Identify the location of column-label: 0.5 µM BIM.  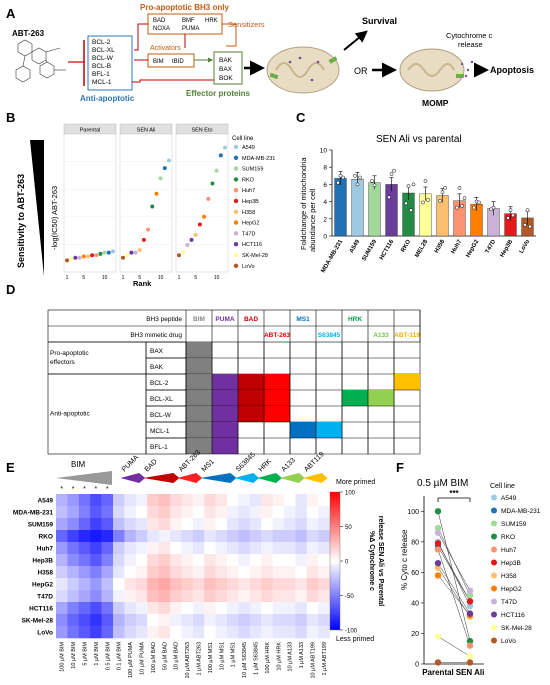
(108, 656).